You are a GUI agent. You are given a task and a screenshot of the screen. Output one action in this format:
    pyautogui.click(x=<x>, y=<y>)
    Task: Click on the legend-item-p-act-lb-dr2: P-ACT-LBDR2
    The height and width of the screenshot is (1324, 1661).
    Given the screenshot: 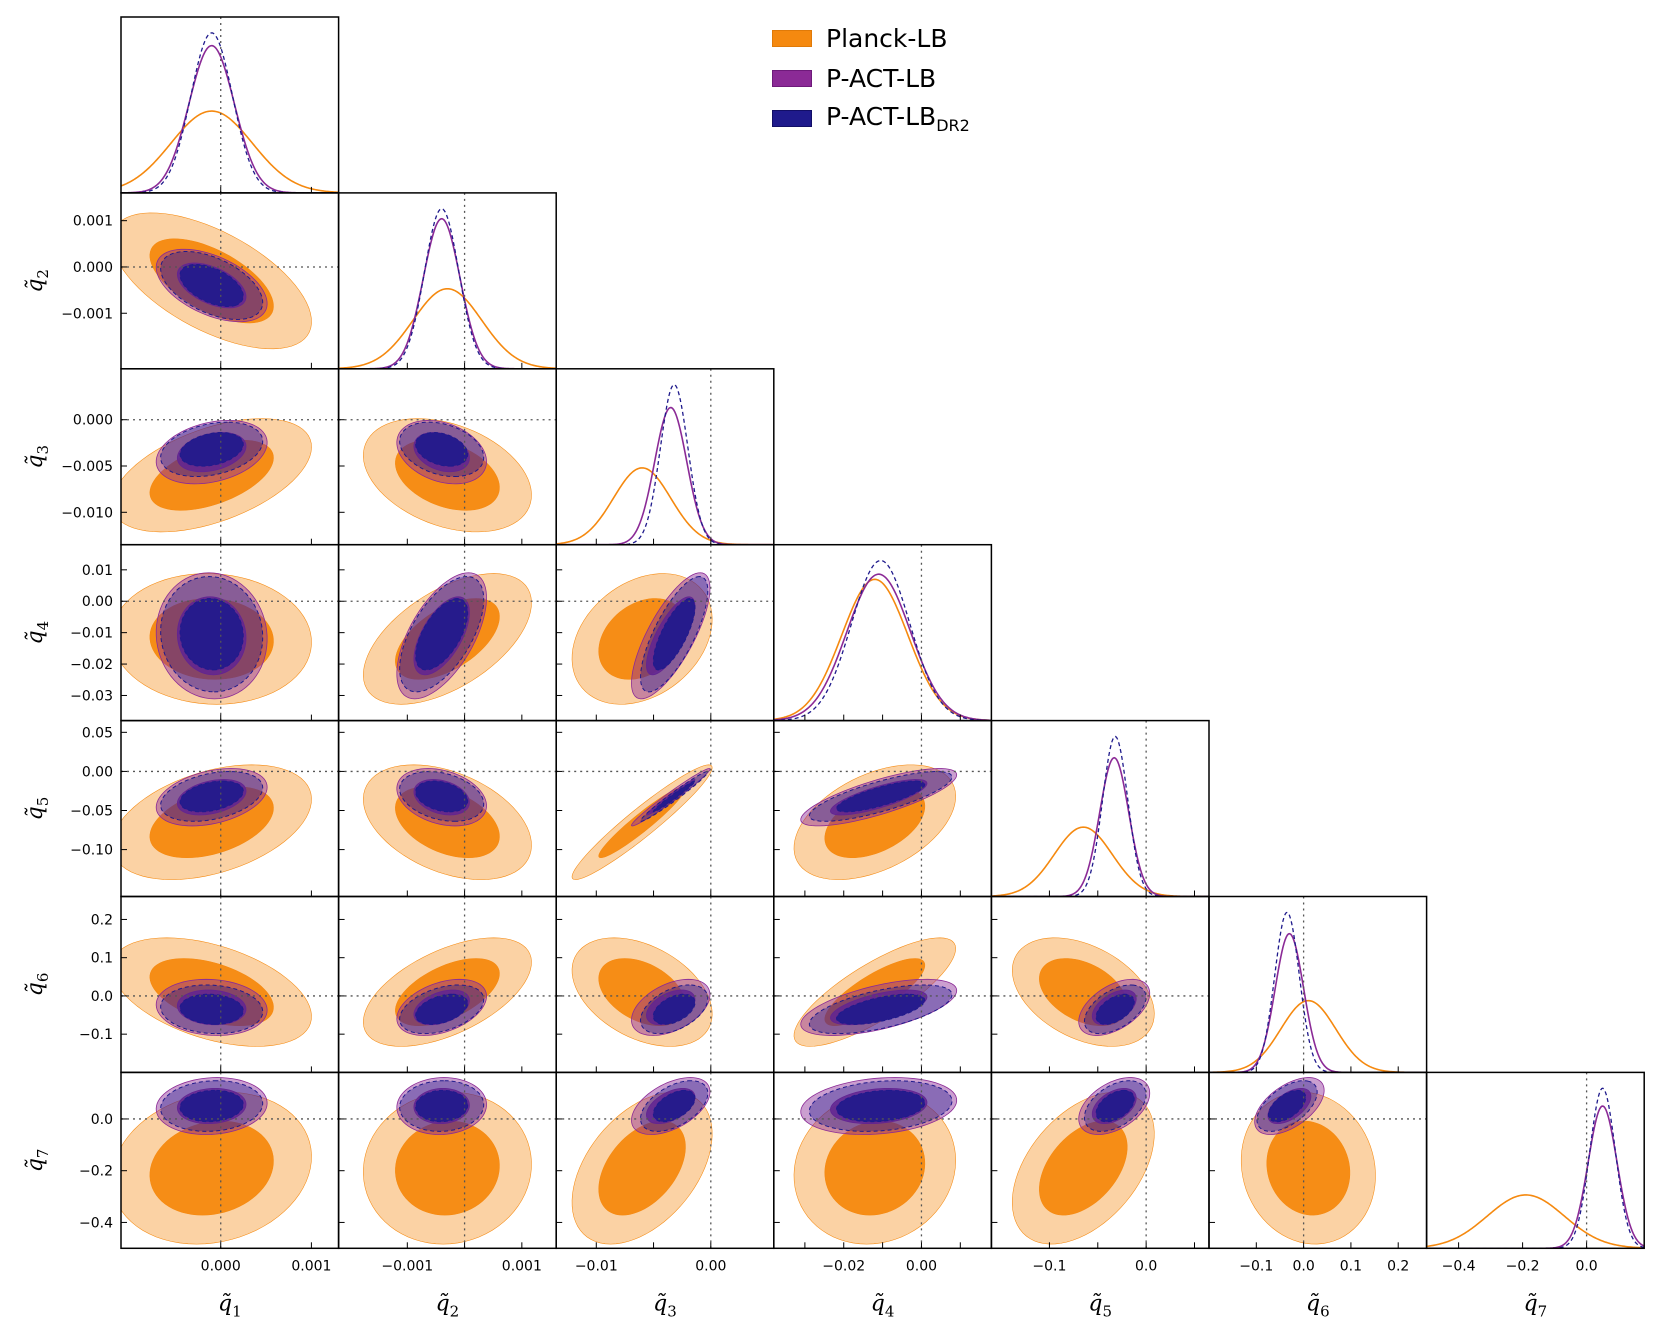 What is the action you would take?
    pyautogui.click(x=871, y=118)
    